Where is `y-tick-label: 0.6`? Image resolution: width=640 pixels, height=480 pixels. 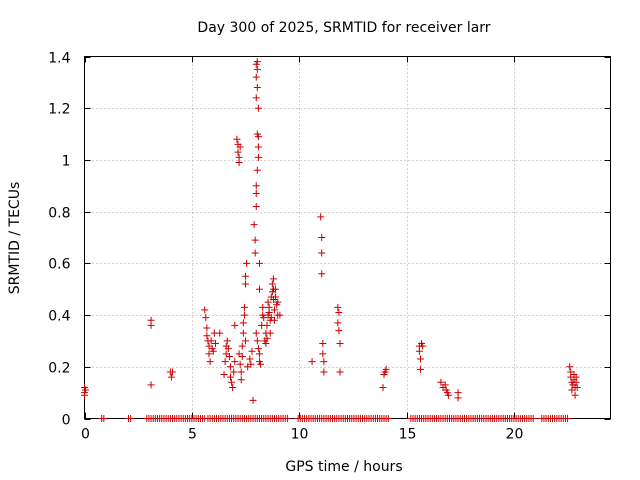
y-tick-label: 0.6 is located at coordinates (59, 265).